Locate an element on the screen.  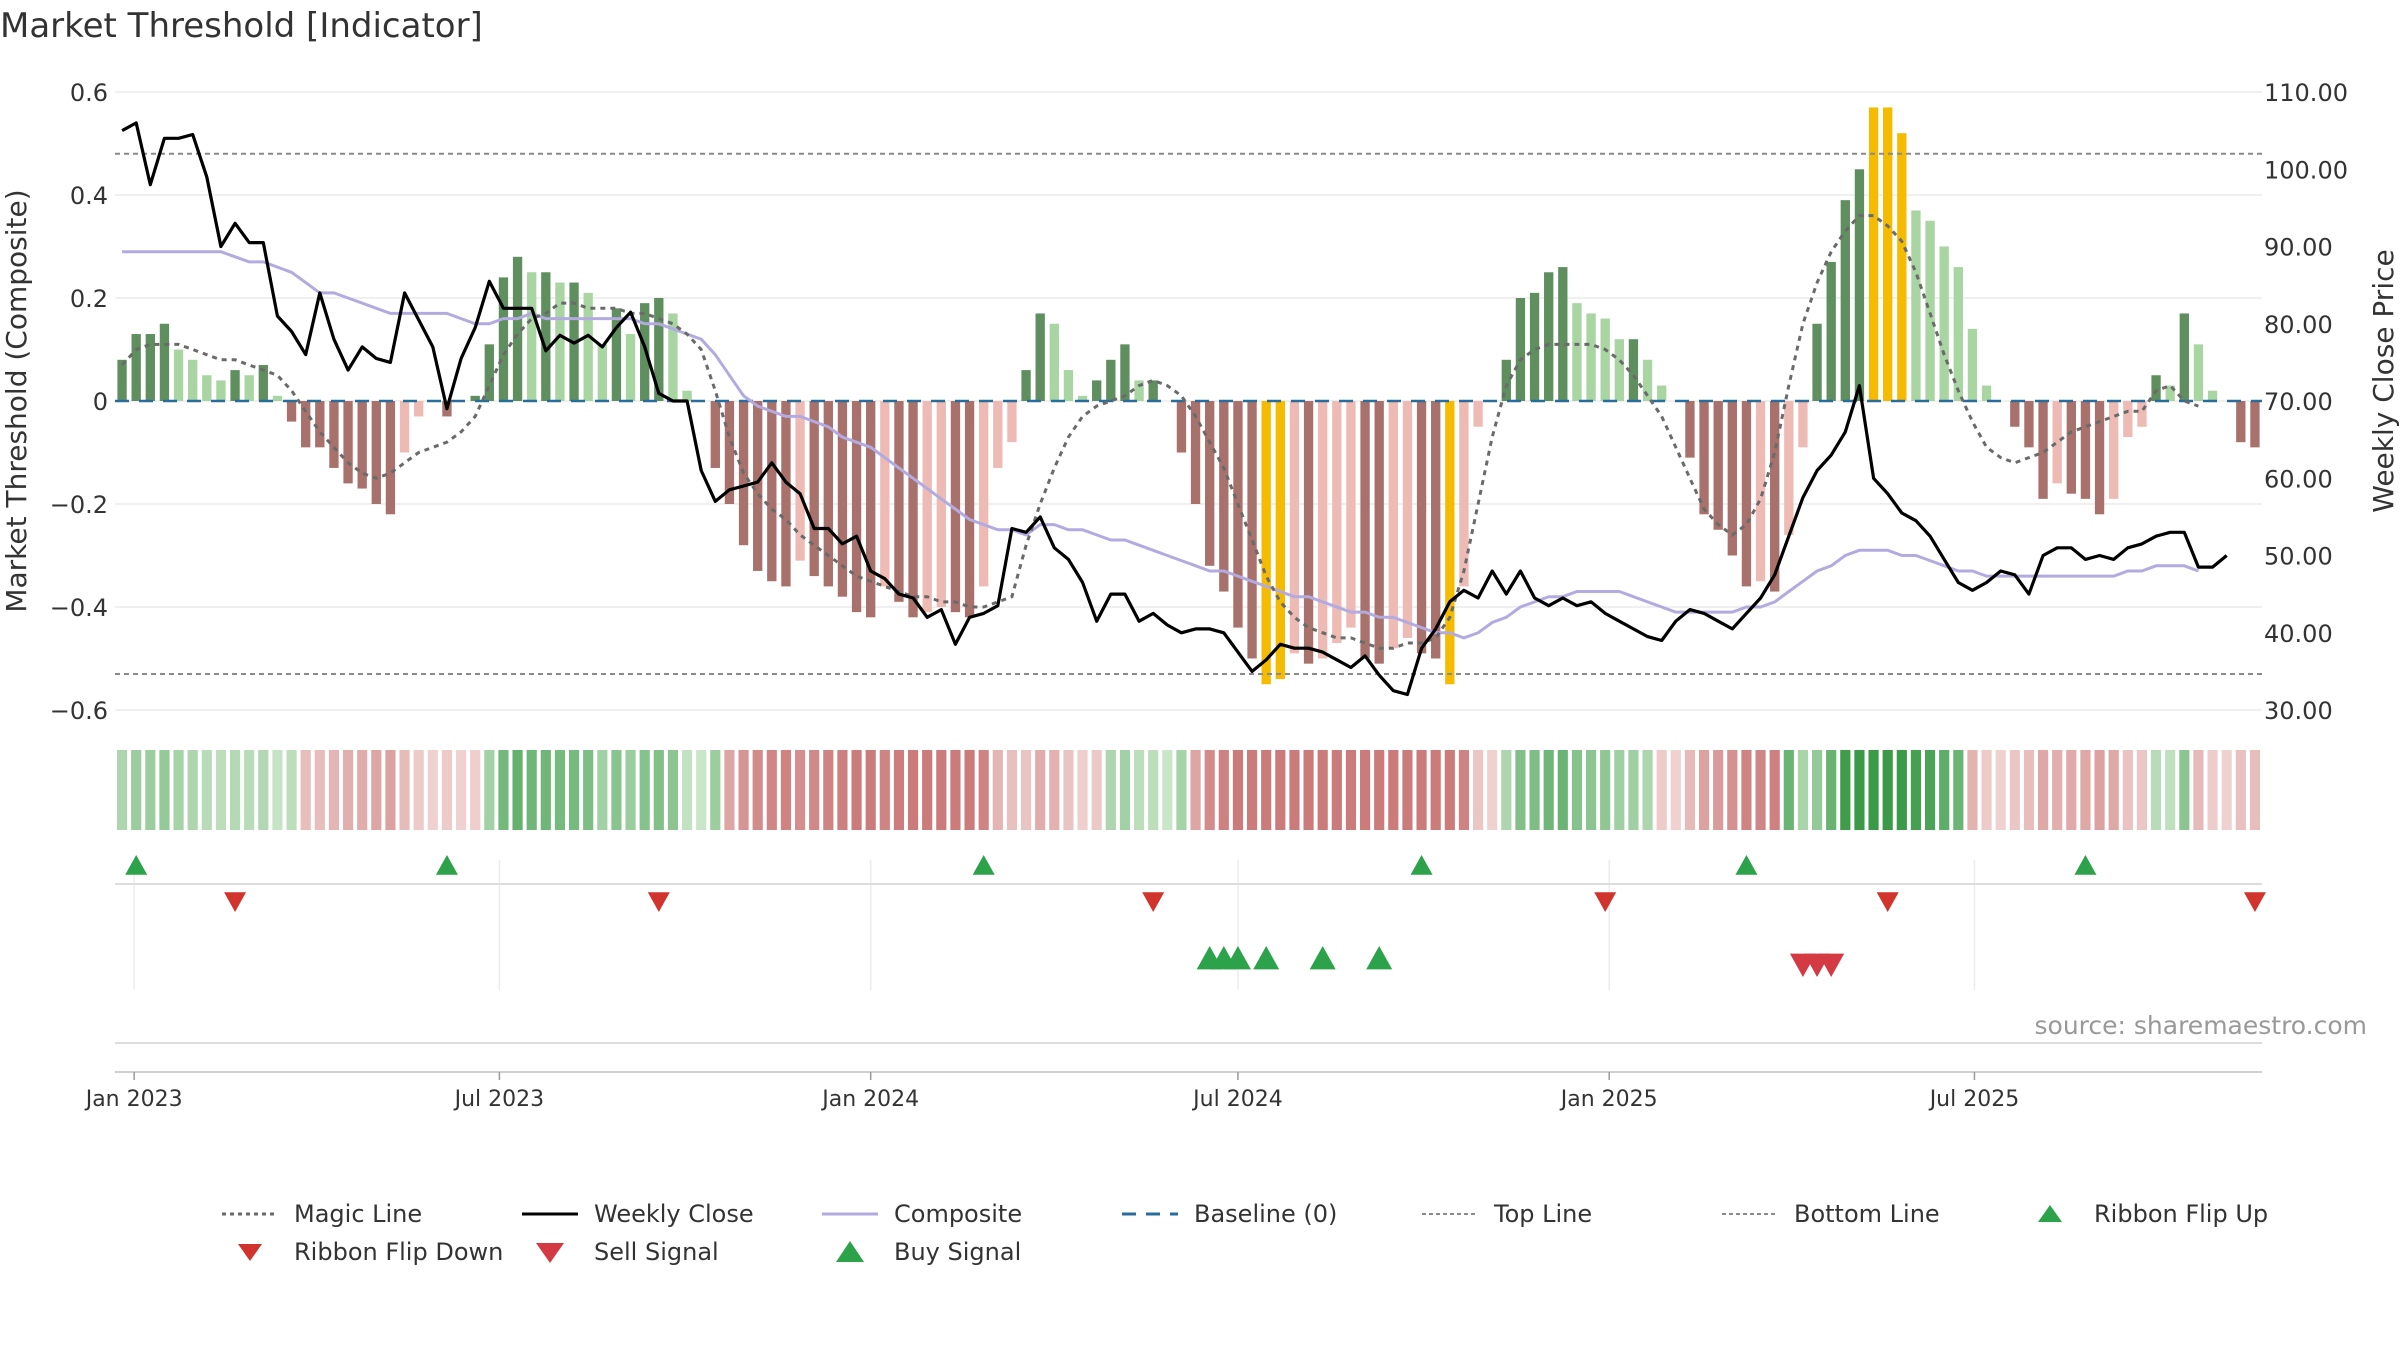
legend-item-bottom-line: Bottom Line is located at coordinates (1870, 1214).